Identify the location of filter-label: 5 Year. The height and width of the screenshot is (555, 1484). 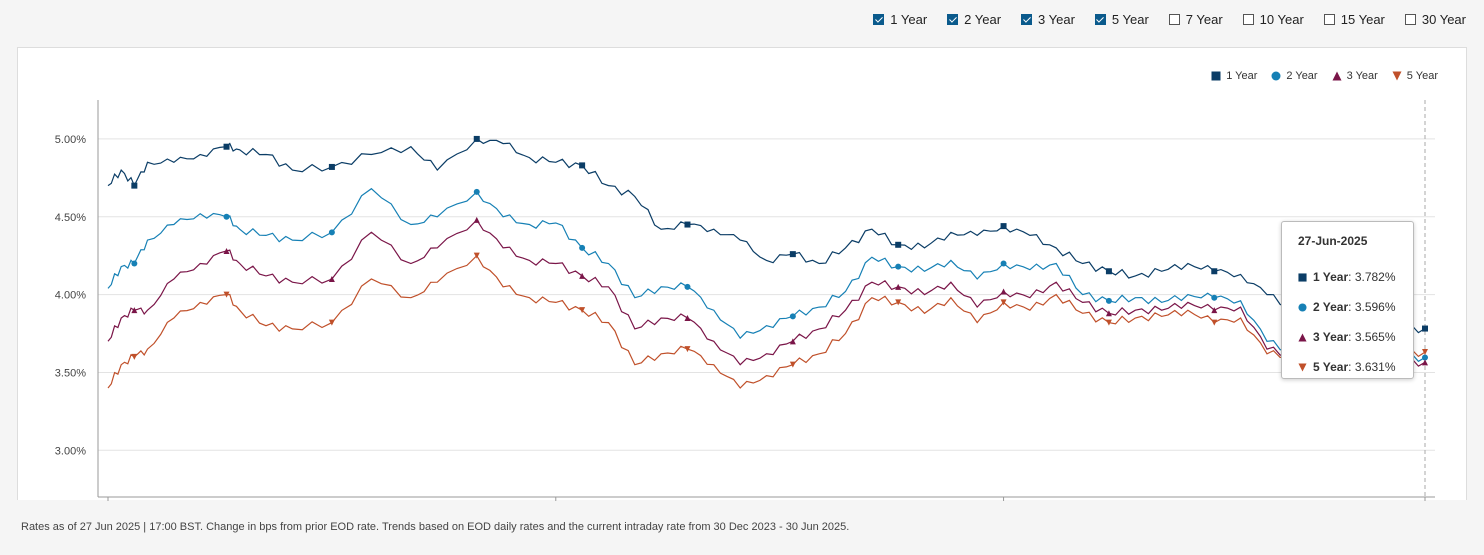
(1130, 19).